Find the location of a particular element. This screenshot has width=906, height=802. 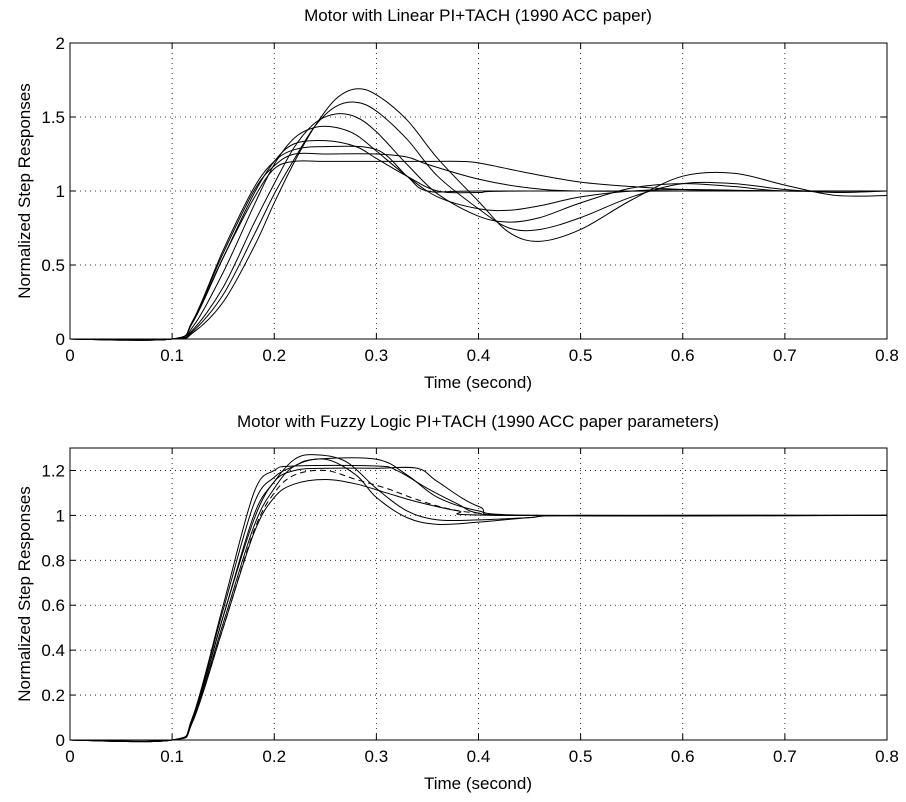

y-tick-label: 2 is located at coordinates (60, 43).